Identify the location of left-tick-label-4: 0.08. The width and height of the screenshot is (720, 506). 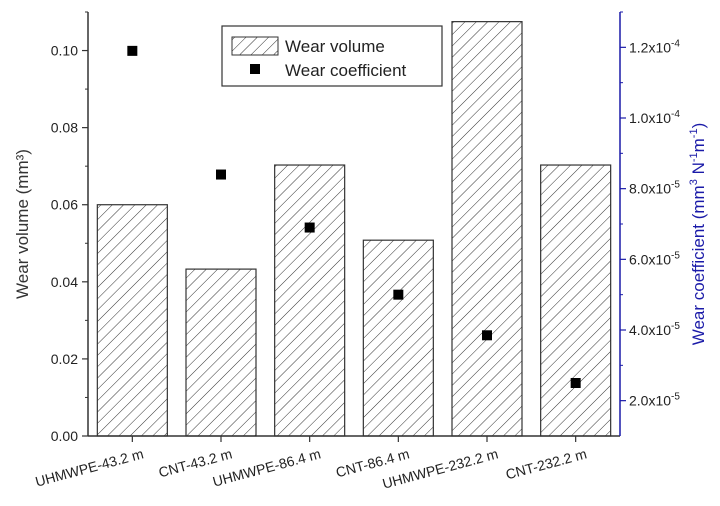
(64, 128).